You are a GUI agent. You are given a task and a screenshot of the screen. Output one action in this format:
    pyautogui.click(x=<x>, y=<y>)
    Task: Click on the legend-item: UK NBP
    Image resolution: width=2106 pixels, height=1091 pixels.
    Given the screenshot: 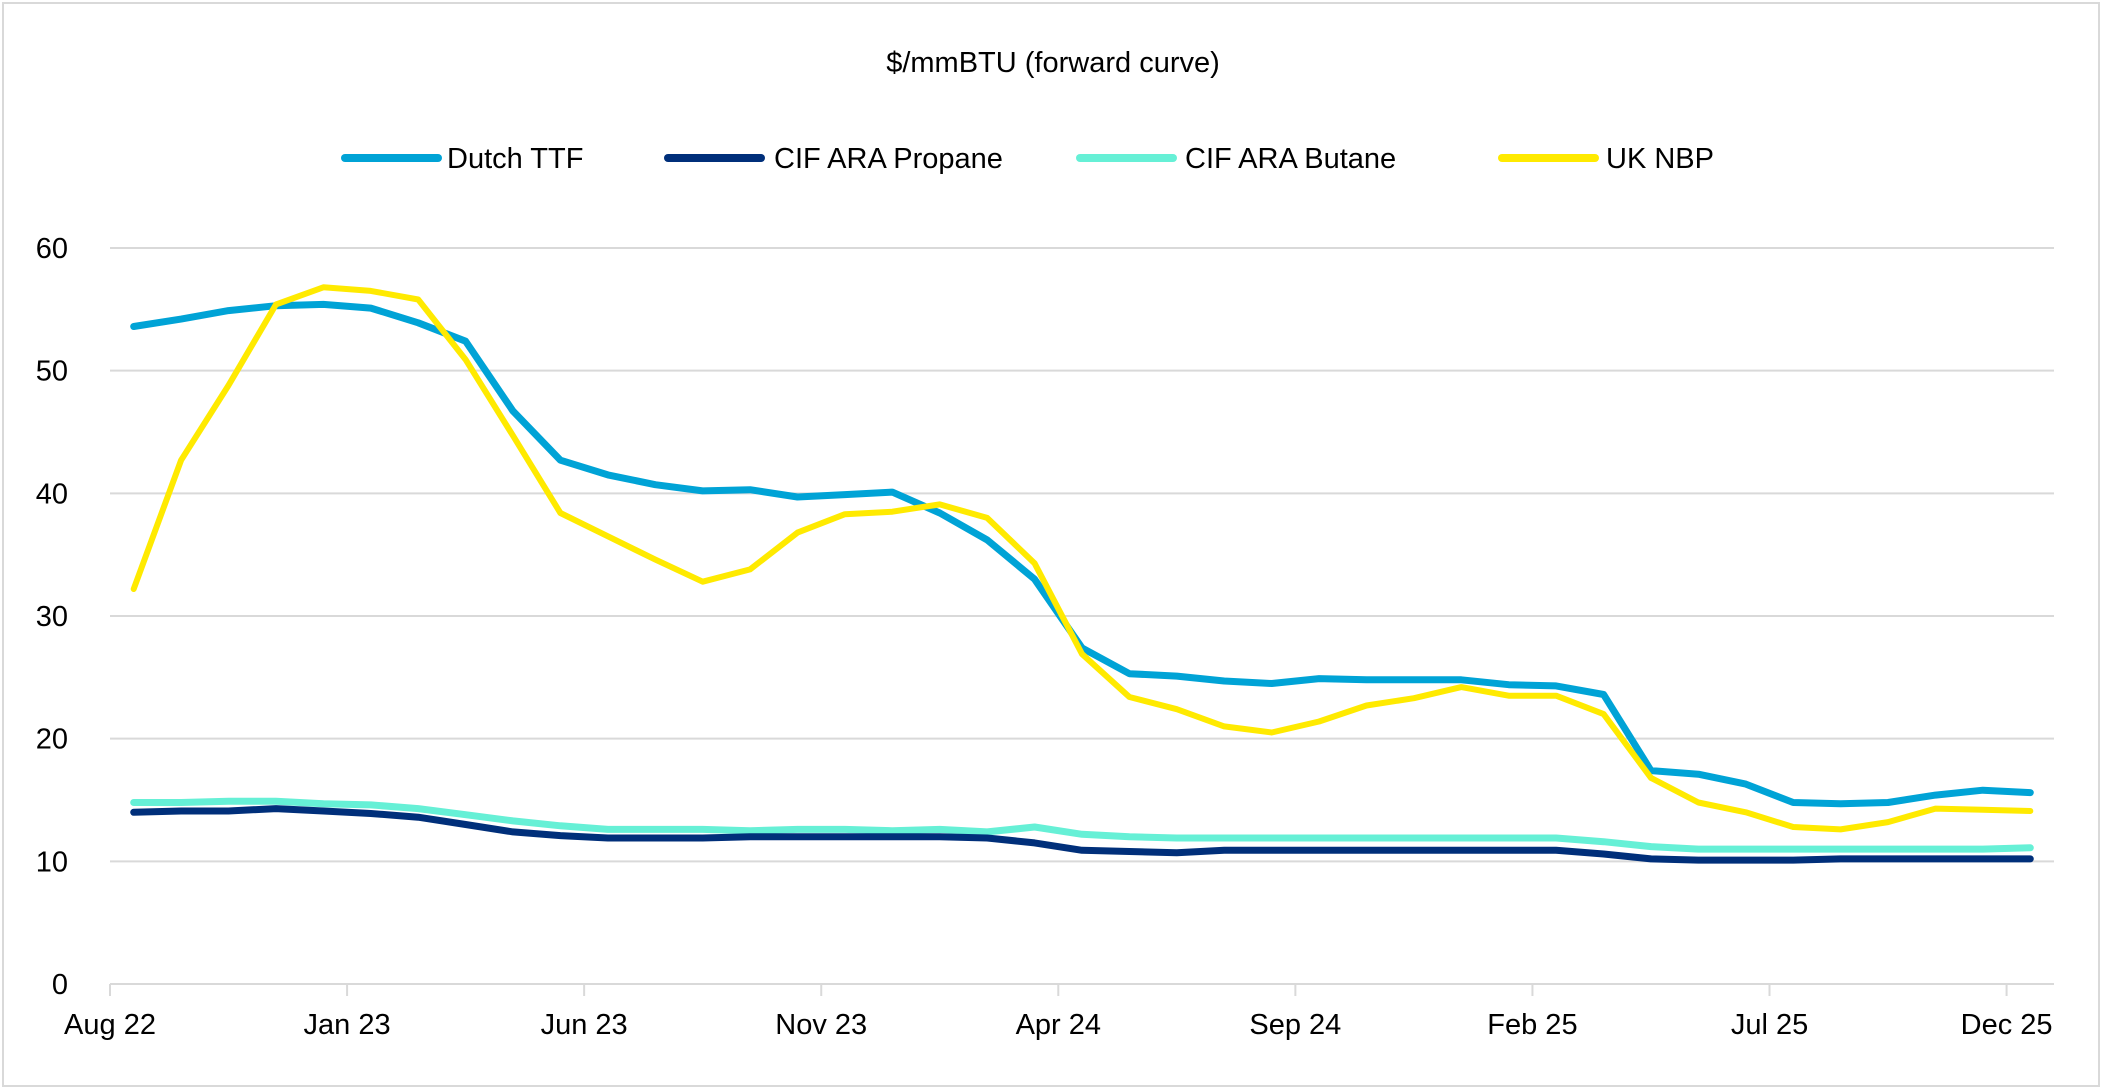 What is the action you would take?
    pyautogui.click(x=1606, y=159)
    